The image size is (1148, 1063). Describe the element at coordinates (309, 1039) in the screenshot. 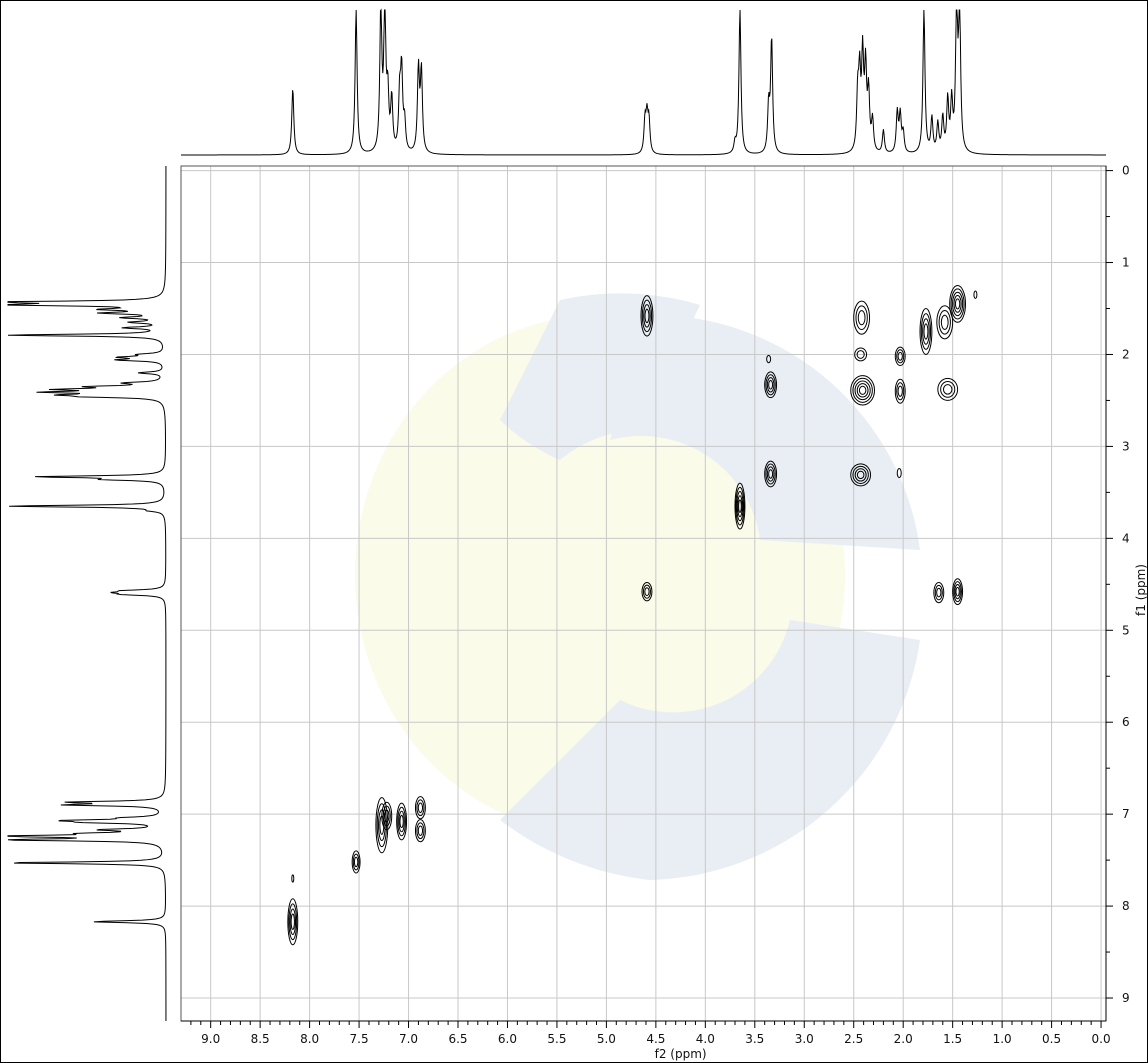

I see `x-tick-label: 8.0` at that location.